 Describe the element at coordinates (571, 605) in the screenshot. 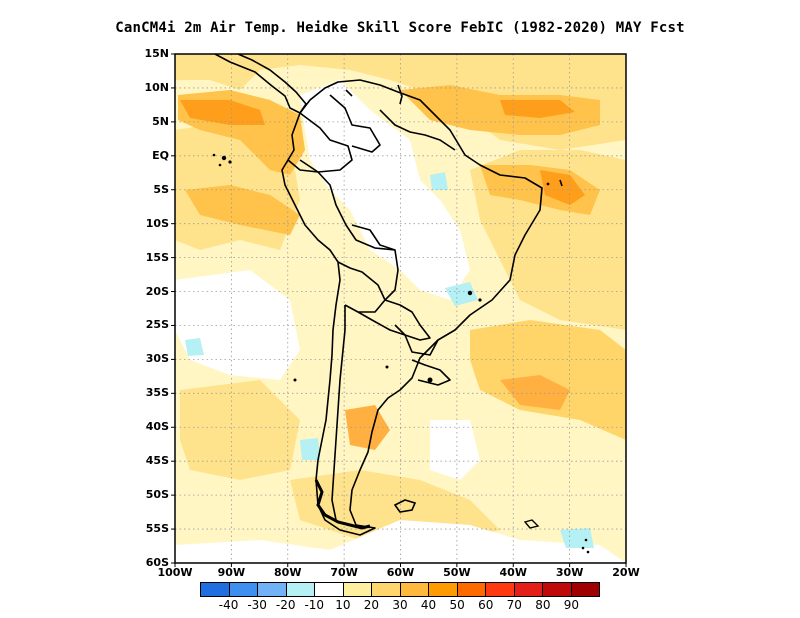

I see `colorbar-label: 90` at that location.